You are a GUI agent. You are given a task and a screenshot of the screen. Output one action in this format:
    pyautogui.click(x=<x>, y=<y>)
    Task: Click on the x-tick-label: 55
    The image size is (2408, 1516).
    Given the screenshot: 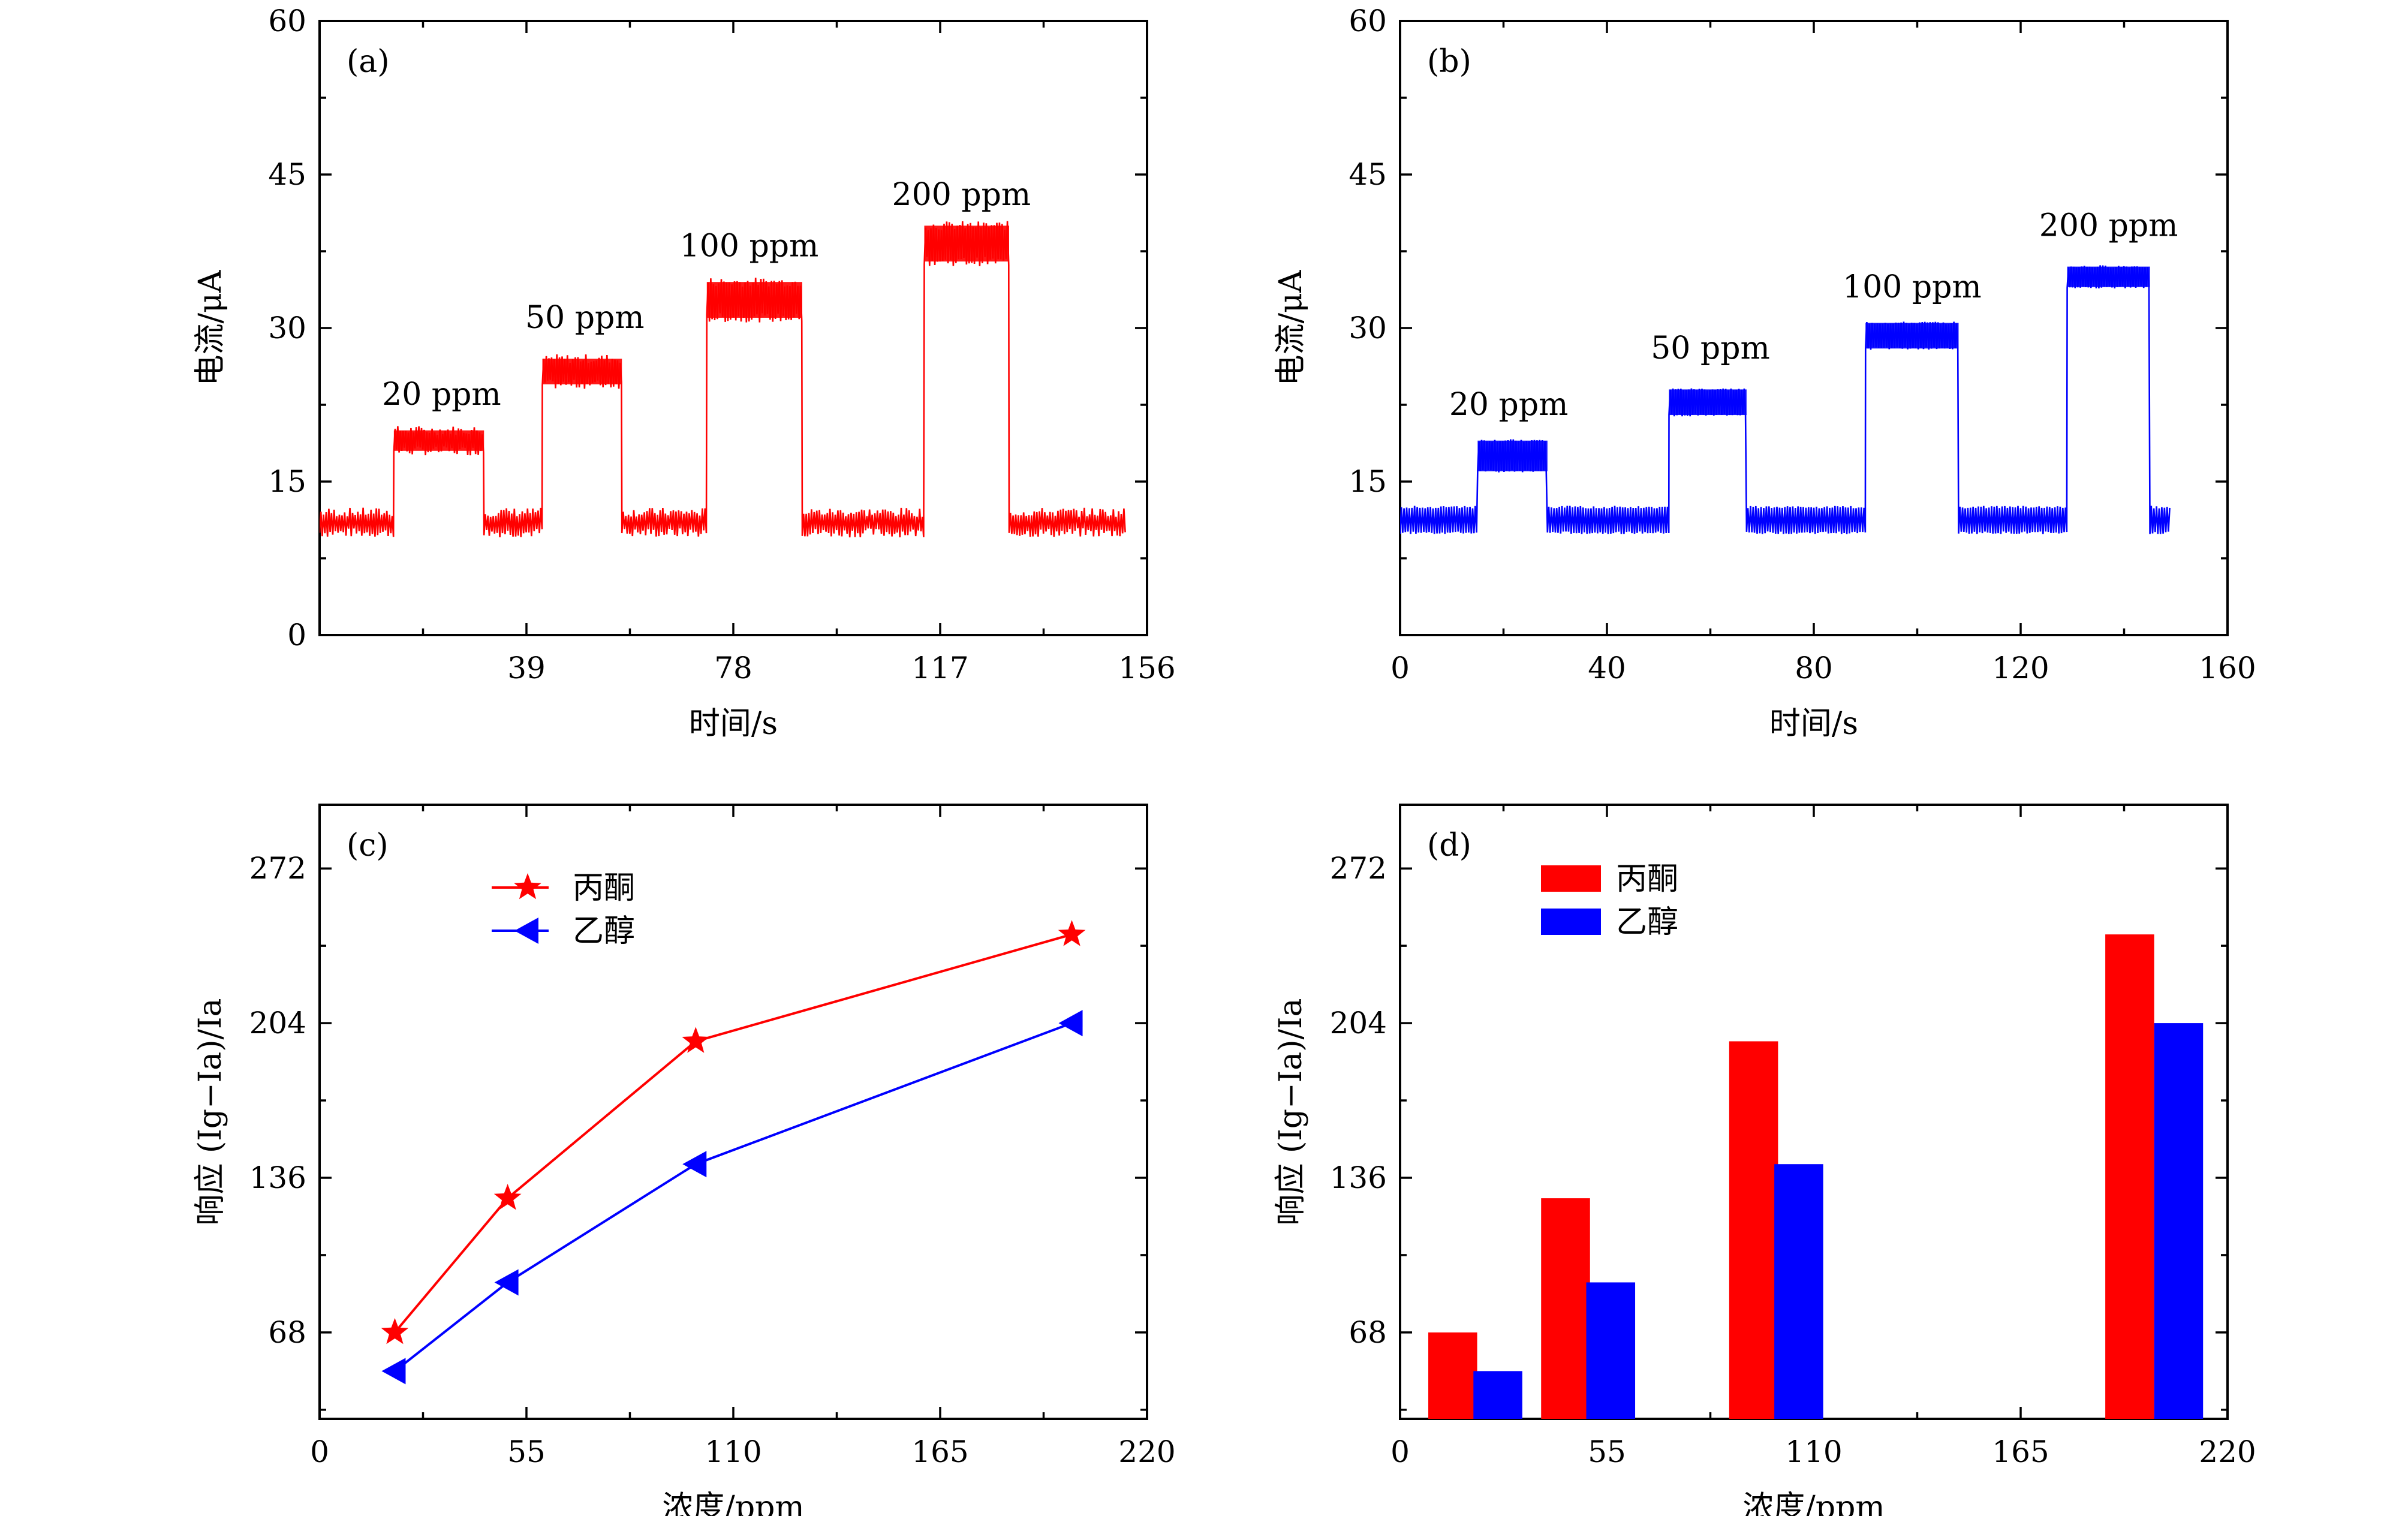 What is the action you would take?
    pyautogui.click(x=526, y=1451)
    